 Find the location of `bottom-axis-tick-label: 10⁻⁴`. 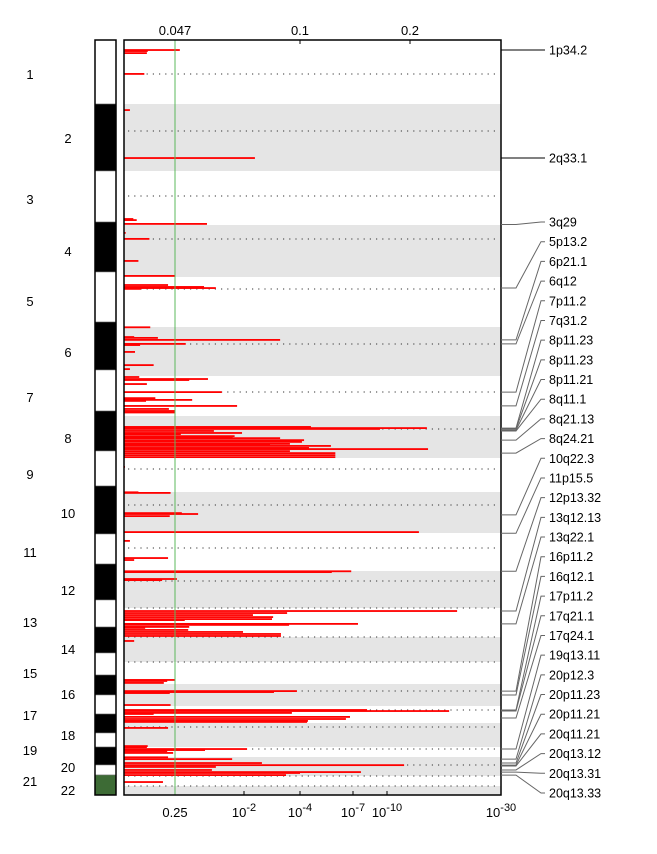

bottom-axis-tick-label: 10⁻⁴ is located at coordinates (300, 811).